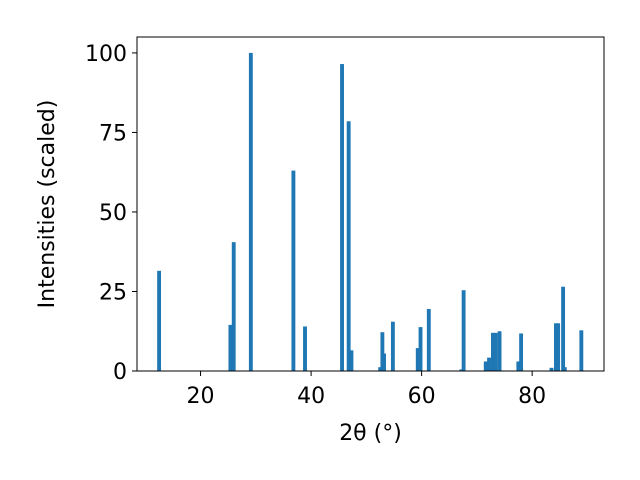  What do you see at coordinates (366, 390) in the screenshot?
I see `x-ticks-group: 20 40 60 80` at bounding box center [366, 390].